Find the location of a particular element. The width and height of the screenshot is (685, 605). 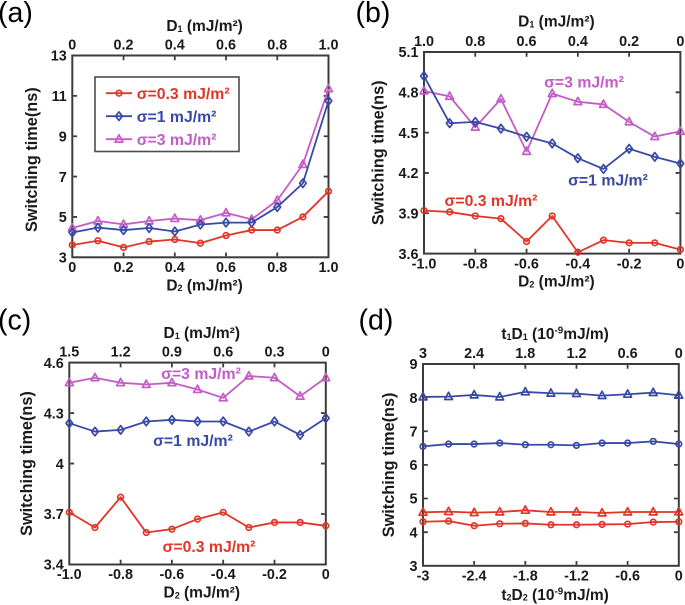

svg-text: 13 is located at coordinates (59, 57).